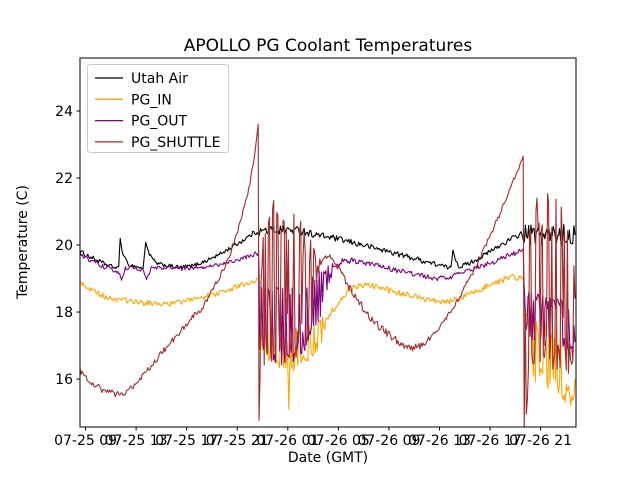 Image resolution: width=640 pixels, height=480 pixels. I want to click on y-axis-ticks: 16 18 20 22 24, so click(67, 246).